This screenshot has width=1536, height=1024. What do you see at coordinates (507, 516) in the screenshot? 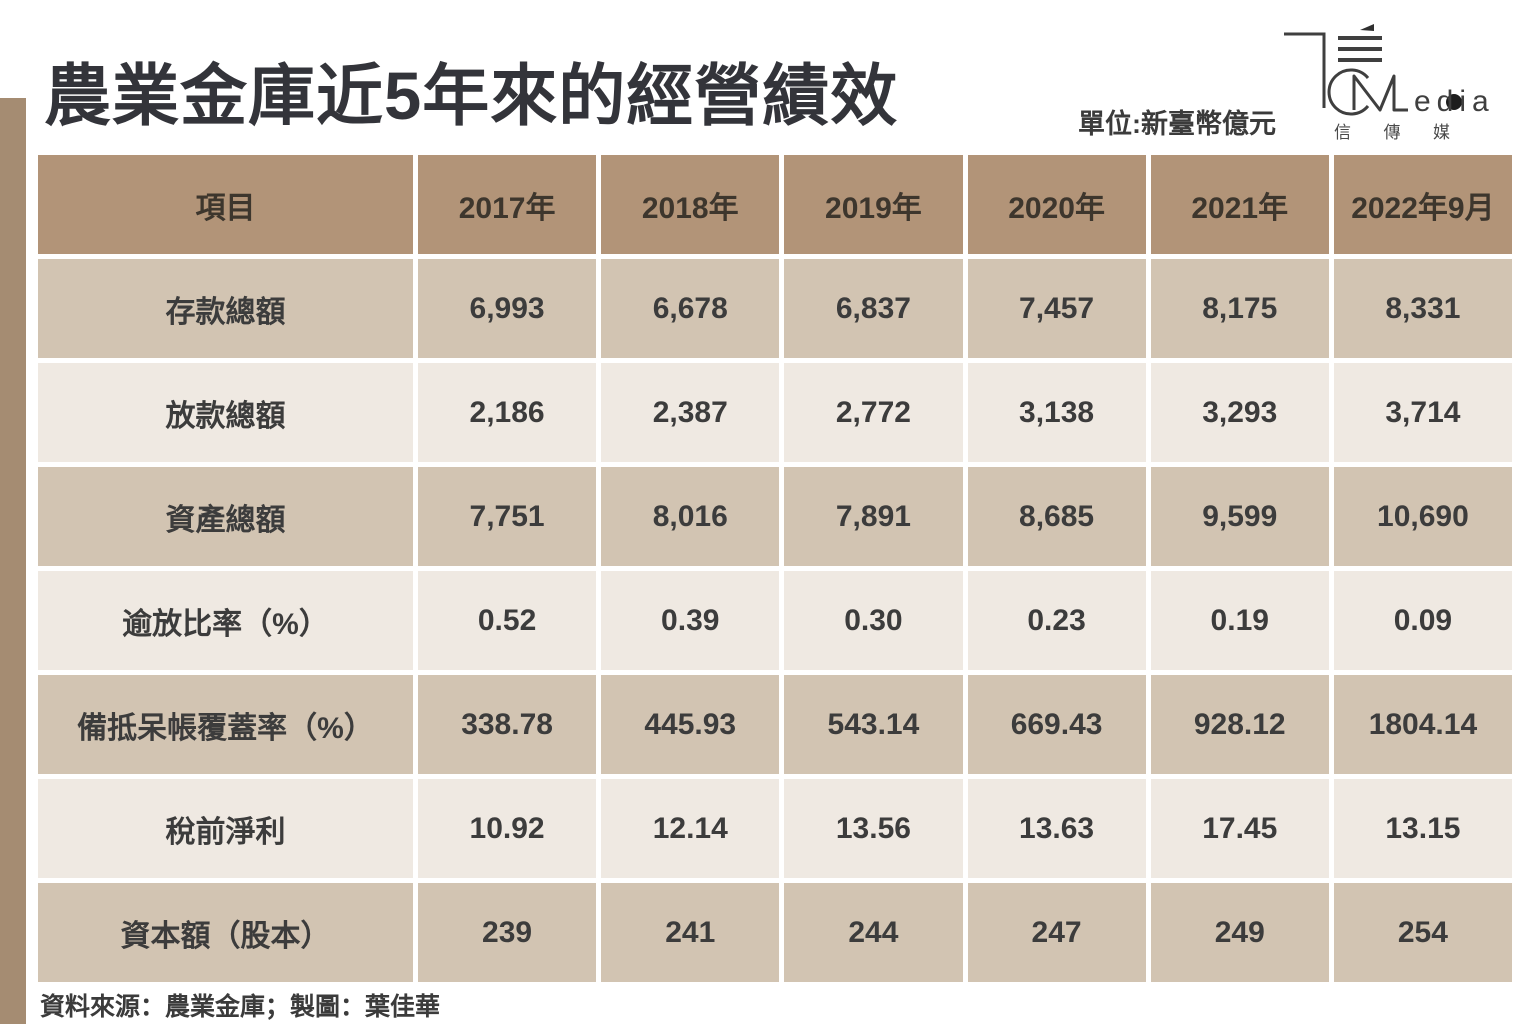
I see `data-cell: 7,751` at bounding box center [507, 516].